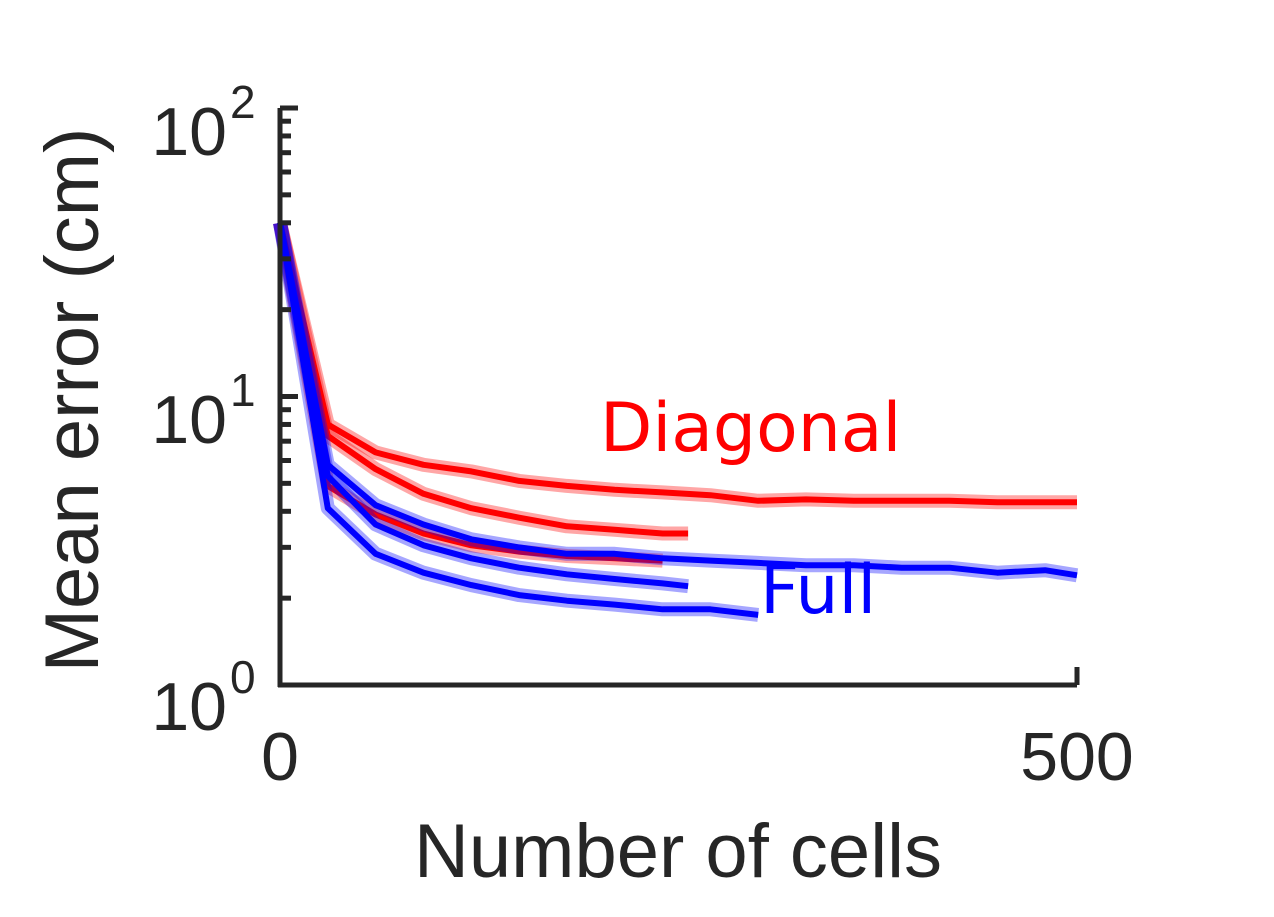 The width and height of the screenshot is (1274, 917). What do you see at coordinates (289, 396) in the screenshot?
I see `y-minor-ticks` at bounding box center [289, 396].